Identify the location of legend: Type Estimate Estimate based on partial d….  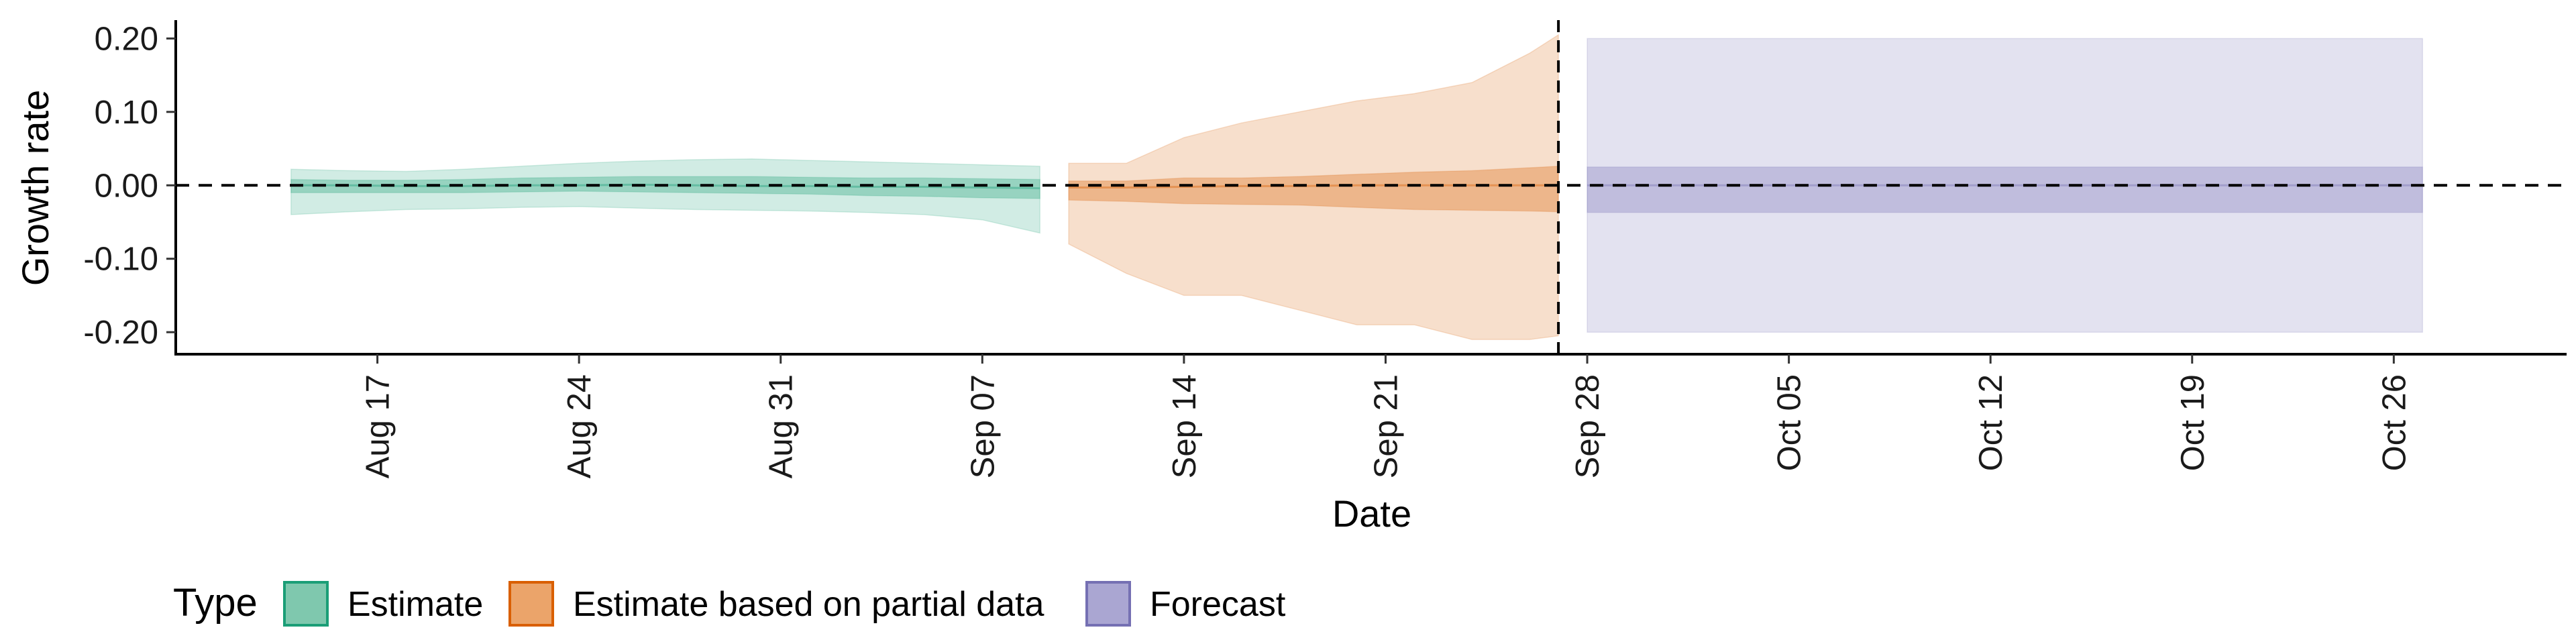
(729, 604).